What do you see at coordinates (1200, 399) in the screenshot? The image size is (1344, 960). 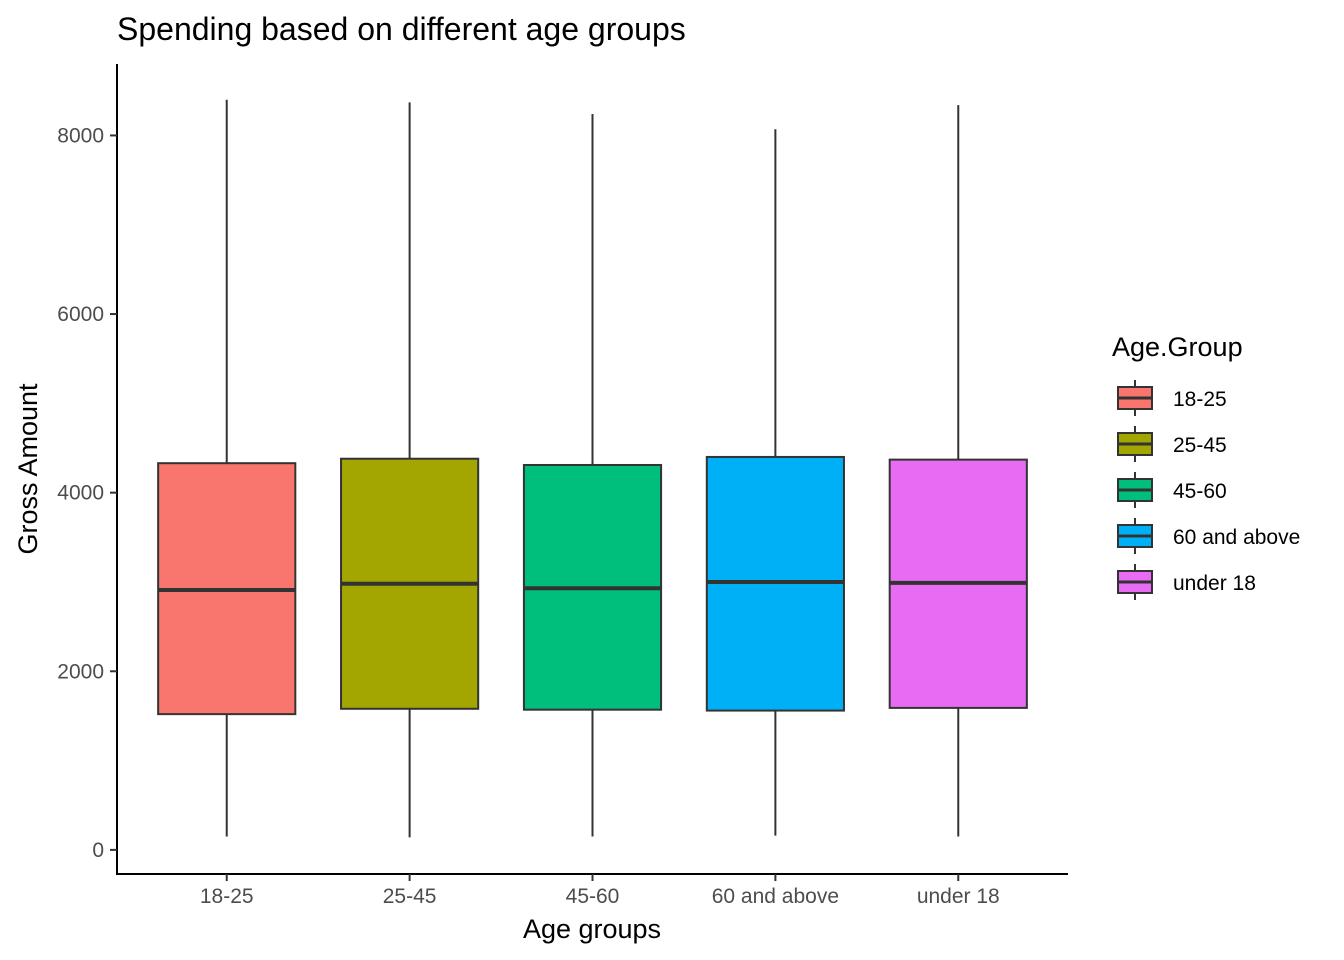 I see `legend-label: 18-25` at bounding box center [1200, 399].